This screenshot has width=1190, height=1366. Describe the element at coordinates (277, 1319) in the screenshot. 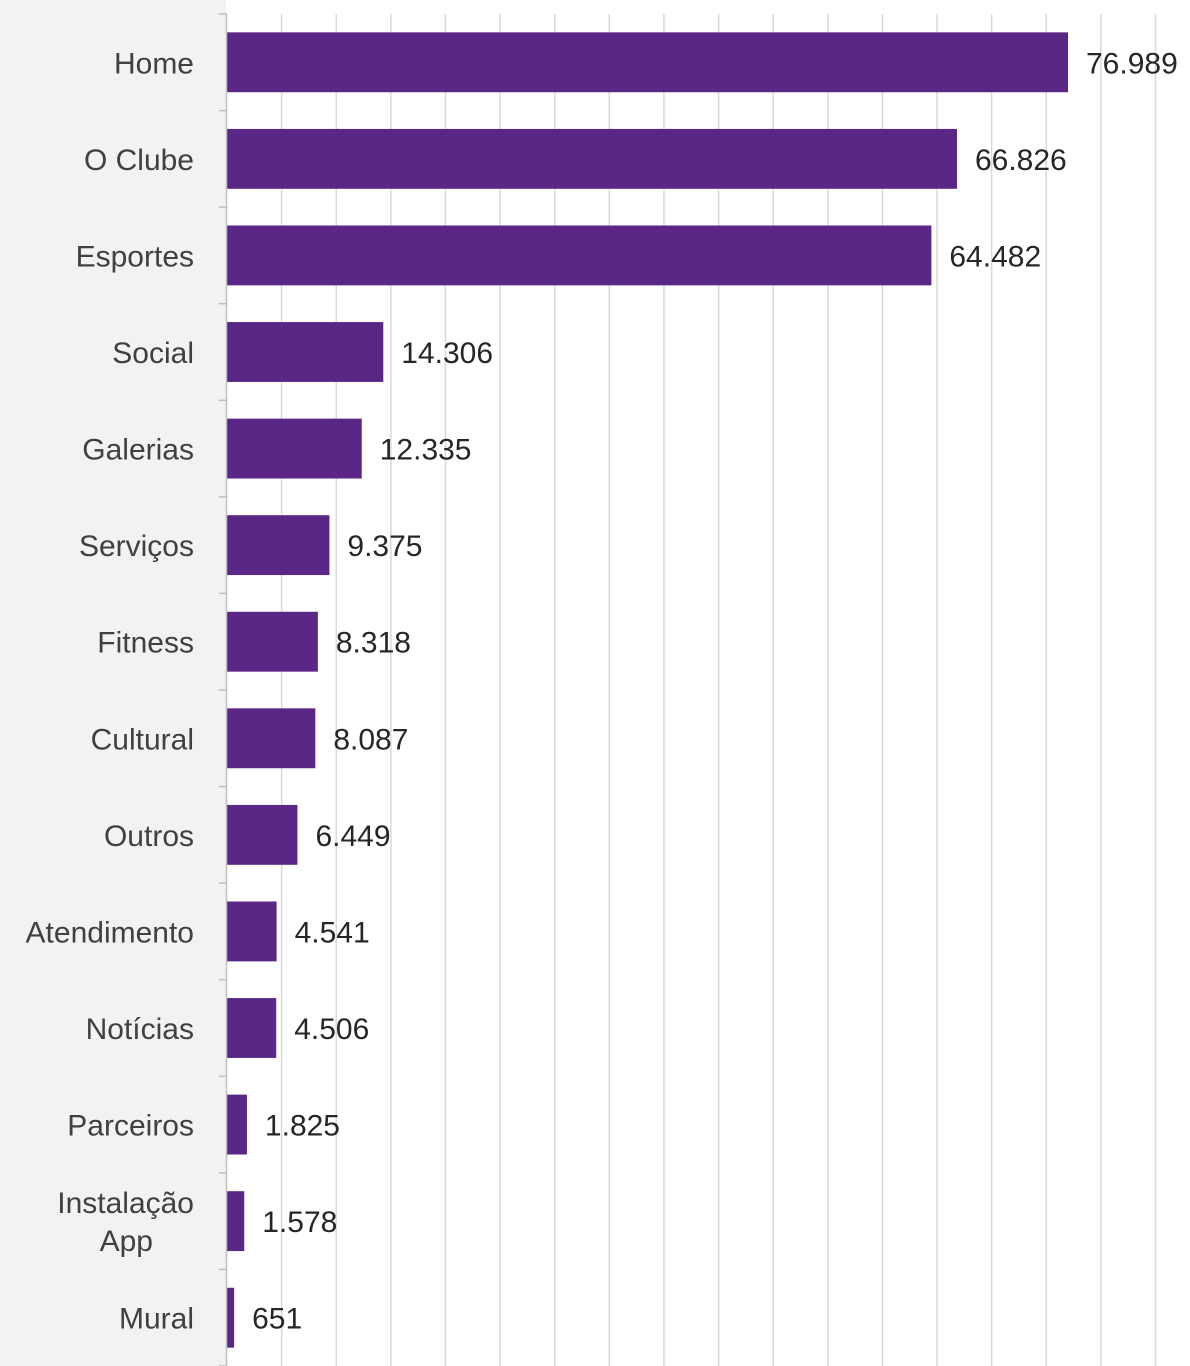

I see `value-label: 651` at that location.